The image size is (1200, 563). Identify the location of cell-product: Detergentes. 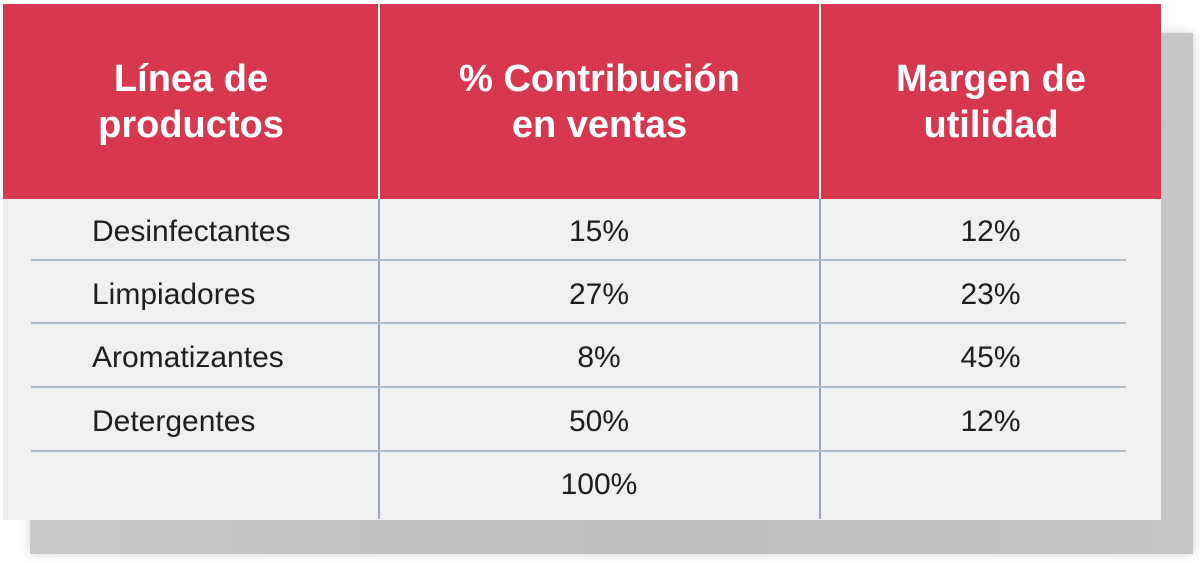
(174, 421).